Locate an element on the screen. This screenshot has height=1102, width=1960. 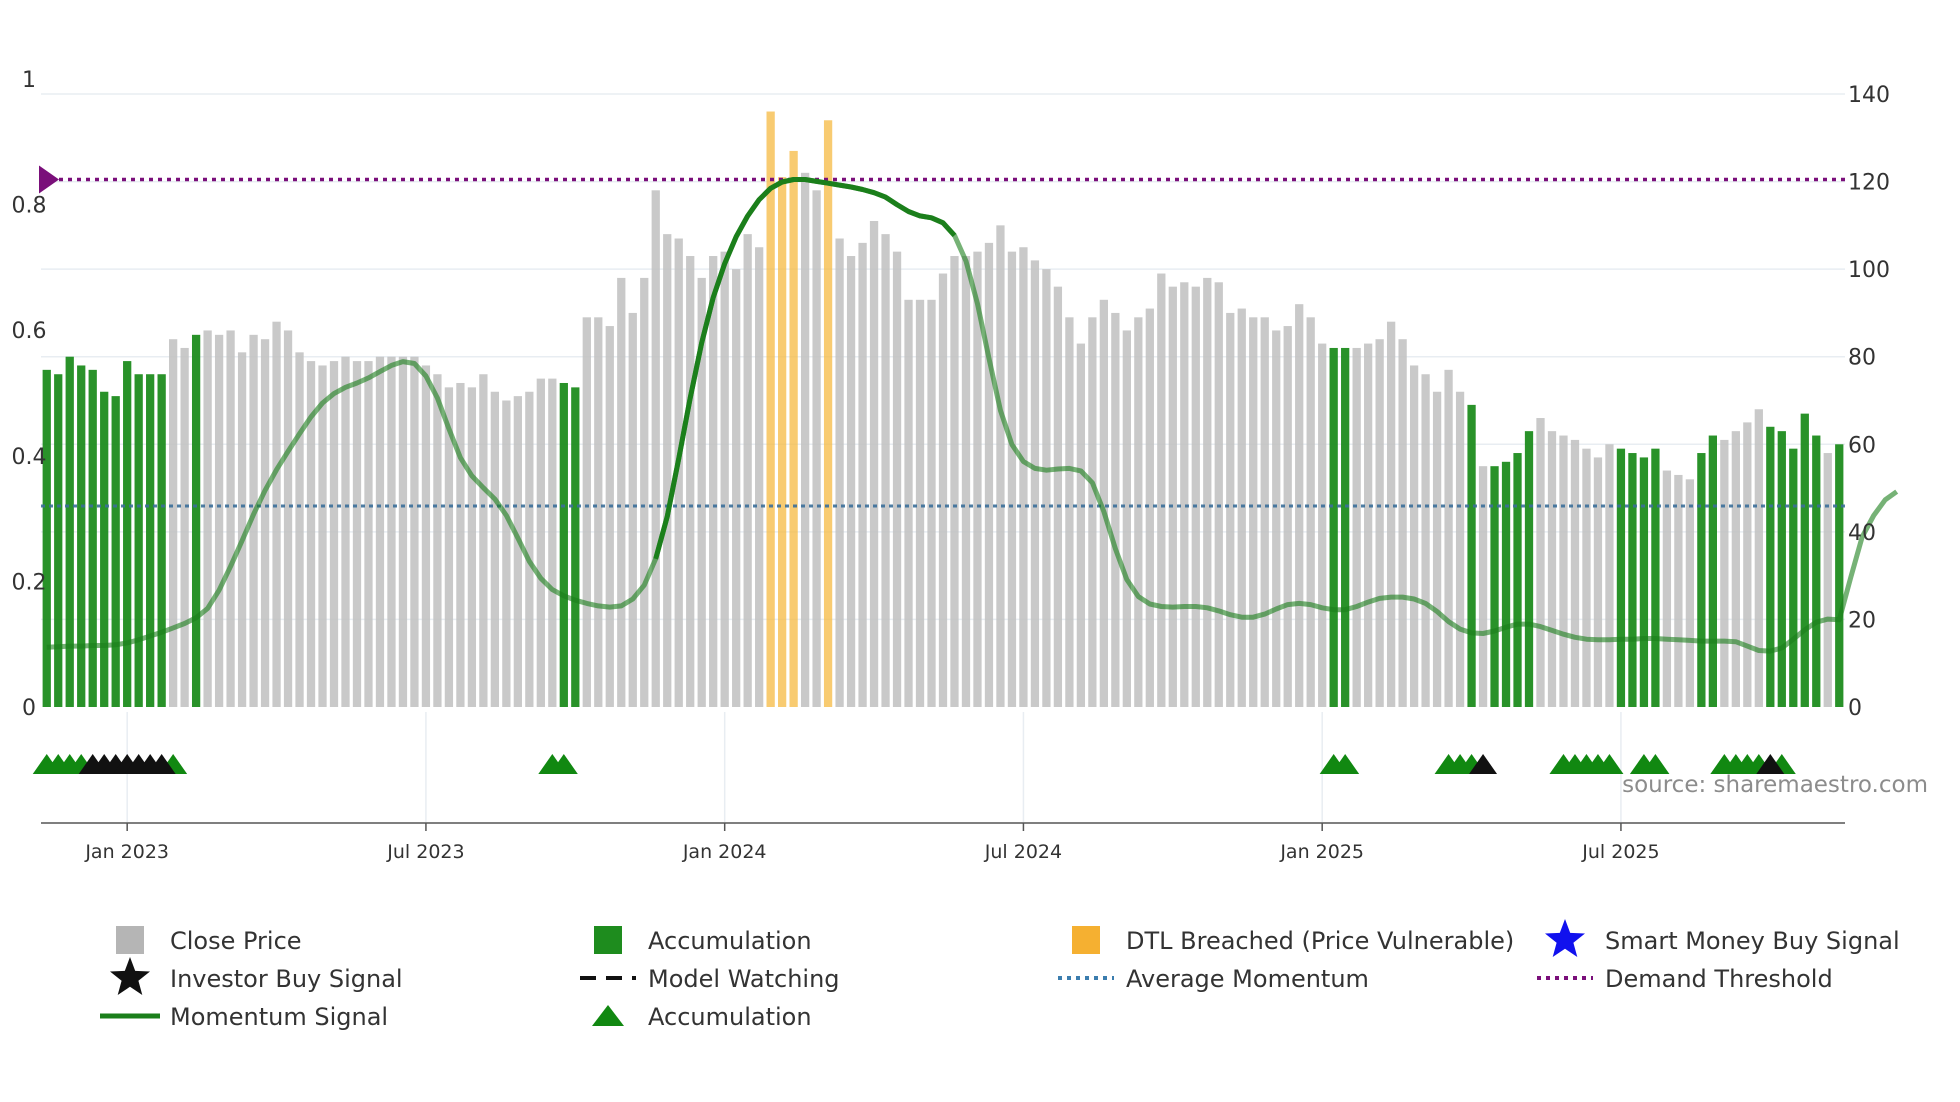
legend-item: Average Momentum is located at coordinates (1213, 979).